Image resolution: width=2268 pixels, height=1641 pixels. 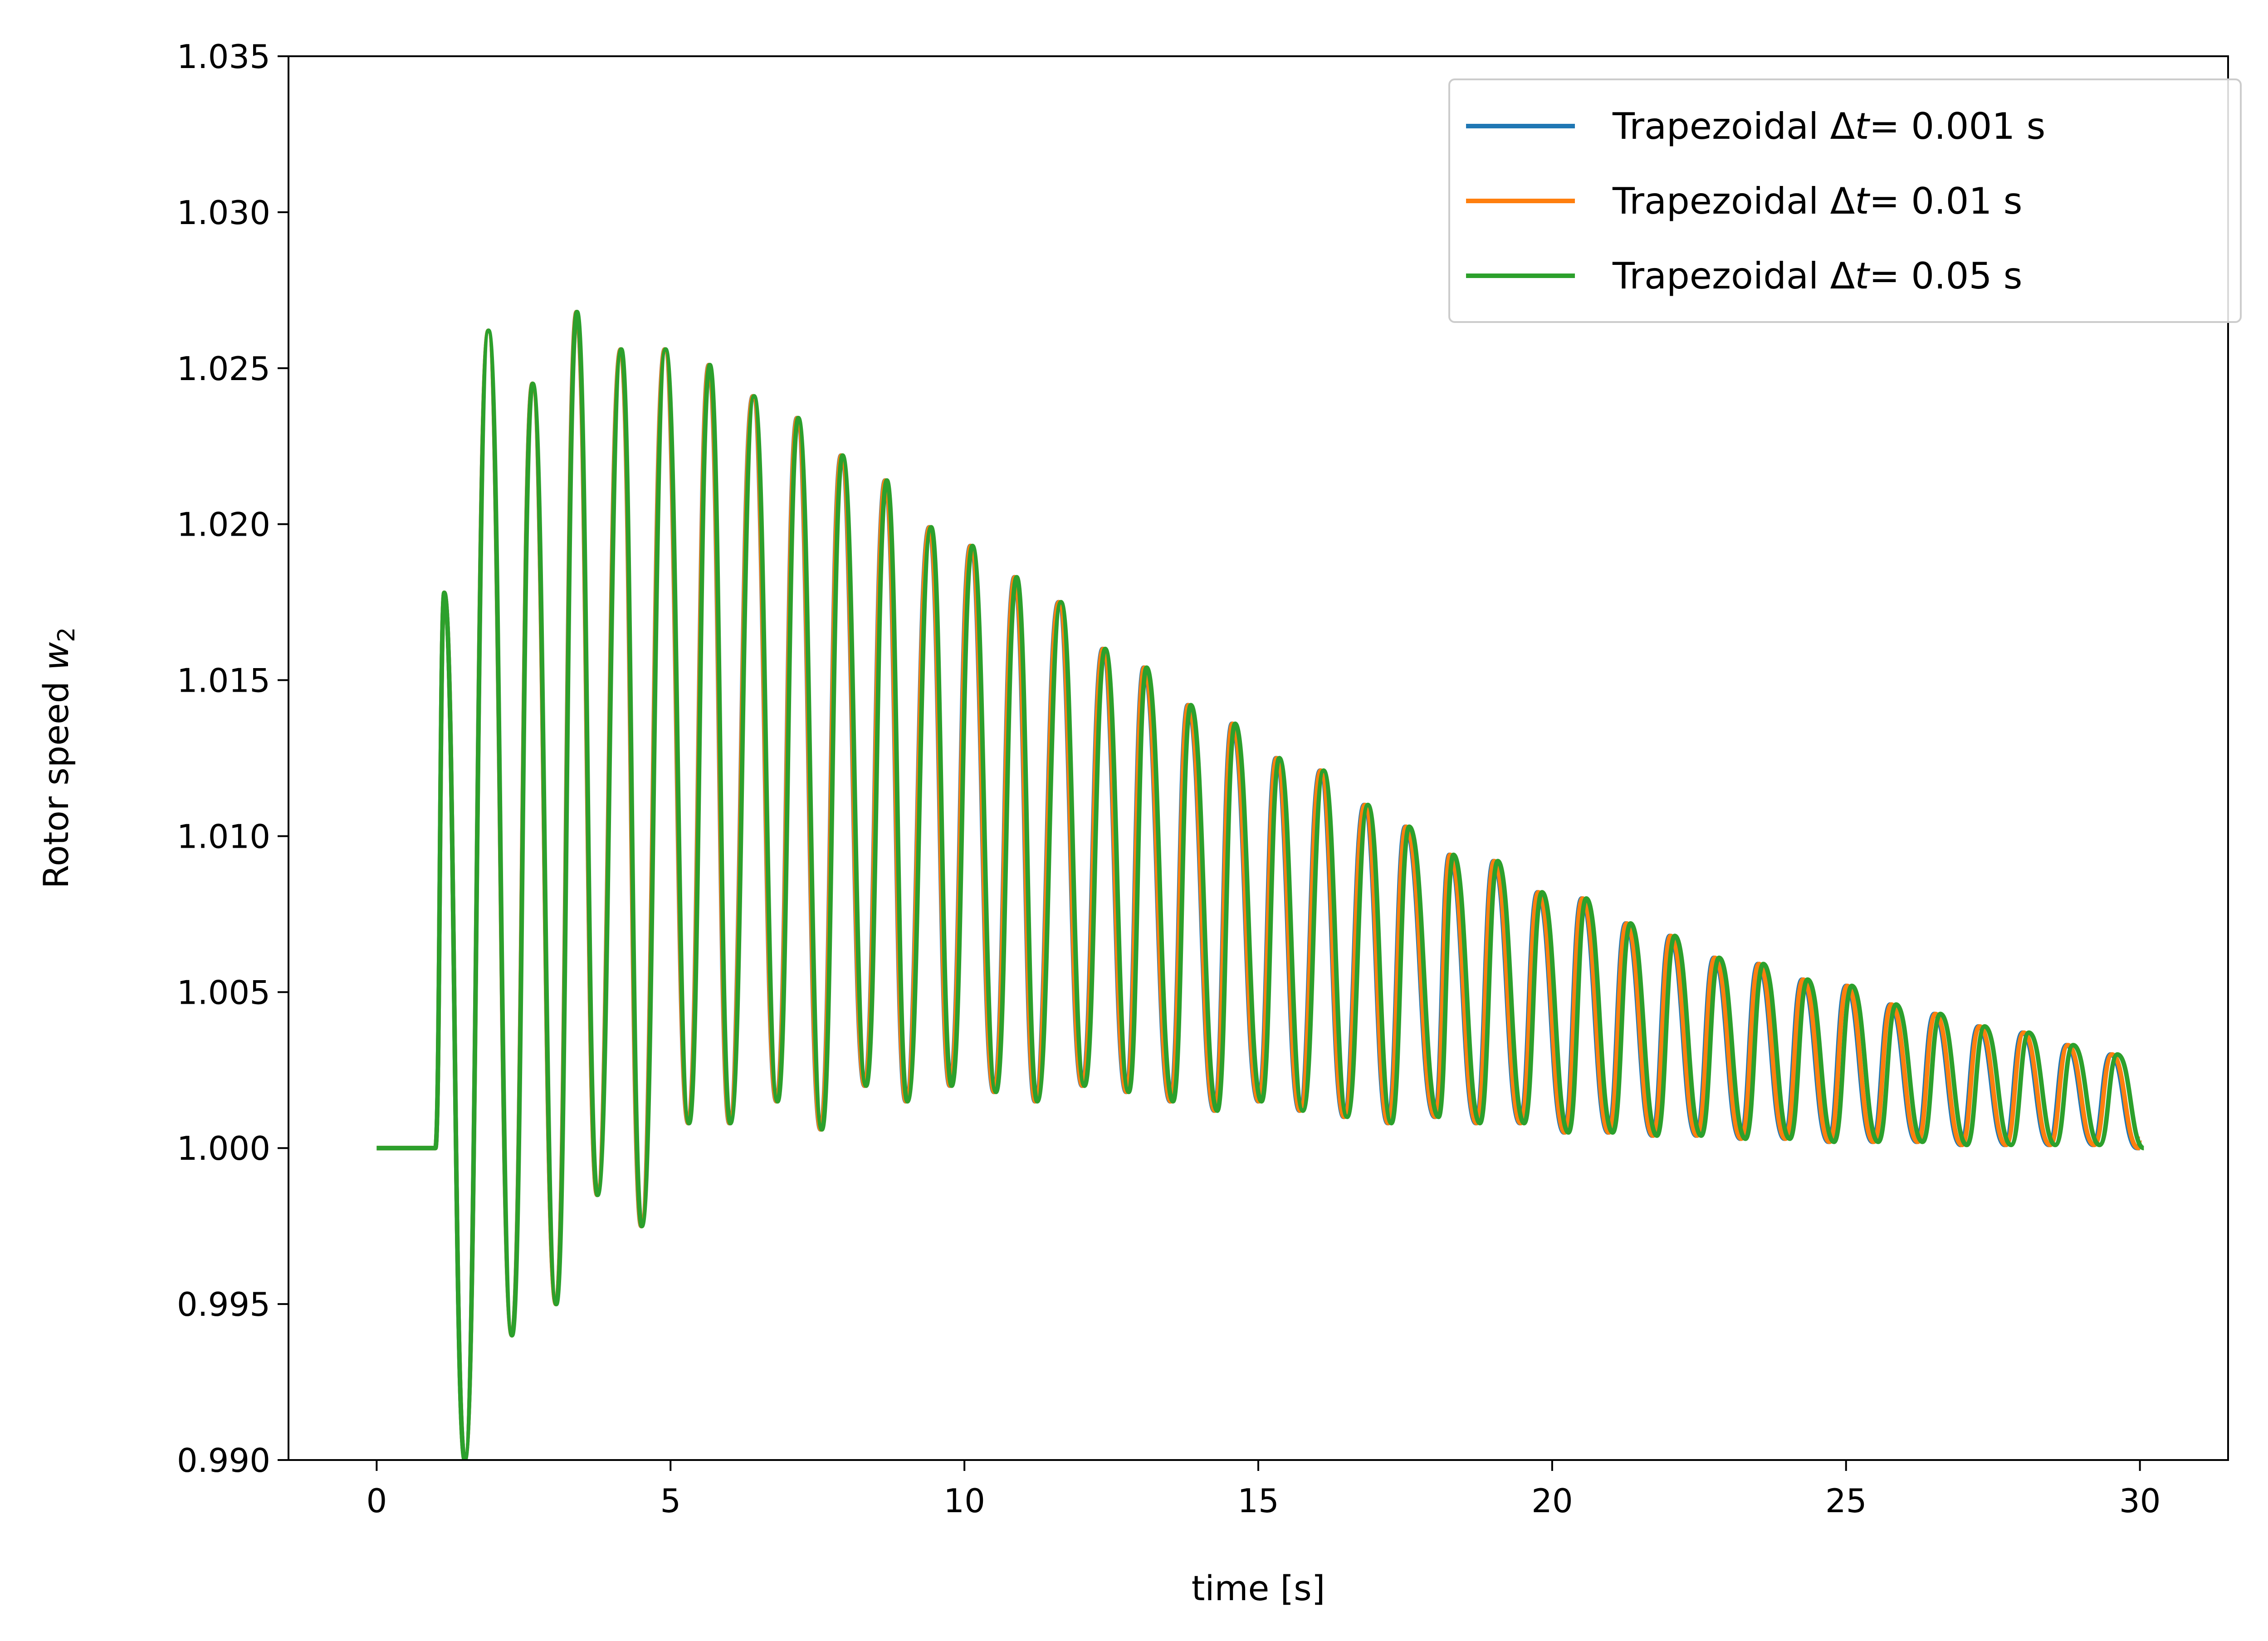 I want to click on legend-label-3: Trapezoidal Δt= 0.05 s, so click(x=1817, y=276).